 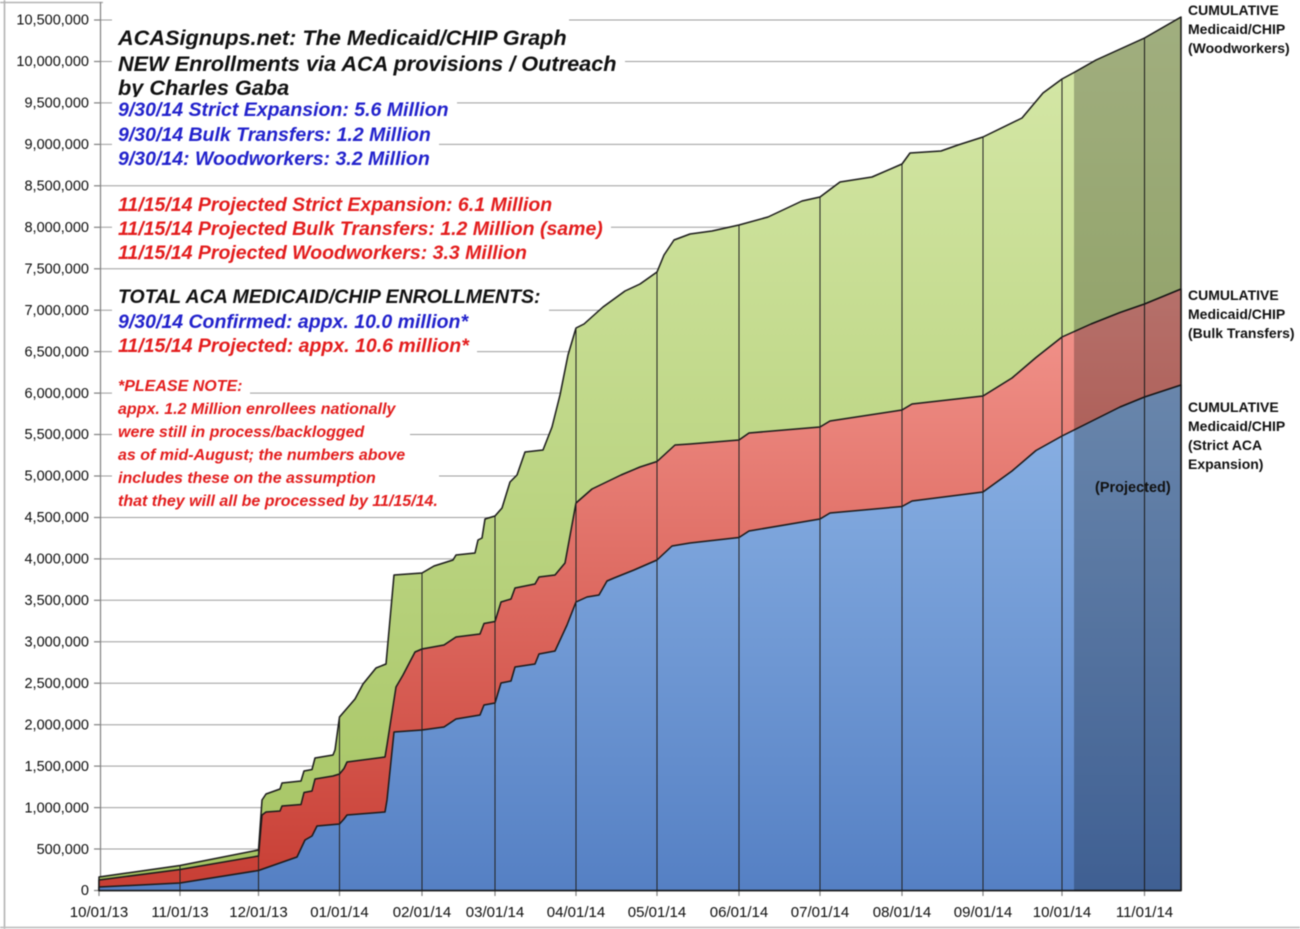 What do you see at coordinates (56, 269) in the screenshot?
I see `svg-text: 7,500,000` at bounding box center [56, 269].